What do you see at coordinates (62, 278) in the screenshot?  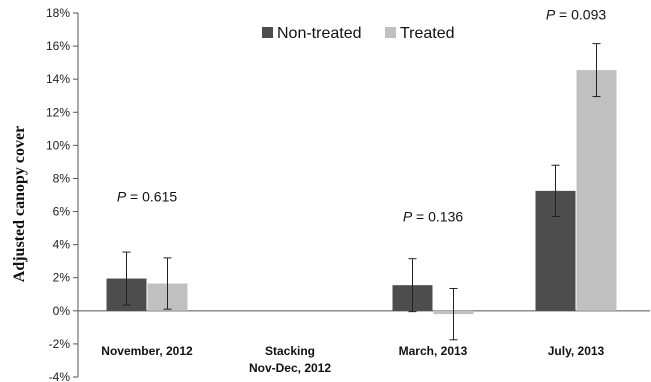 I see `y-tick-label: 2%` at bounding box center [62, 278].